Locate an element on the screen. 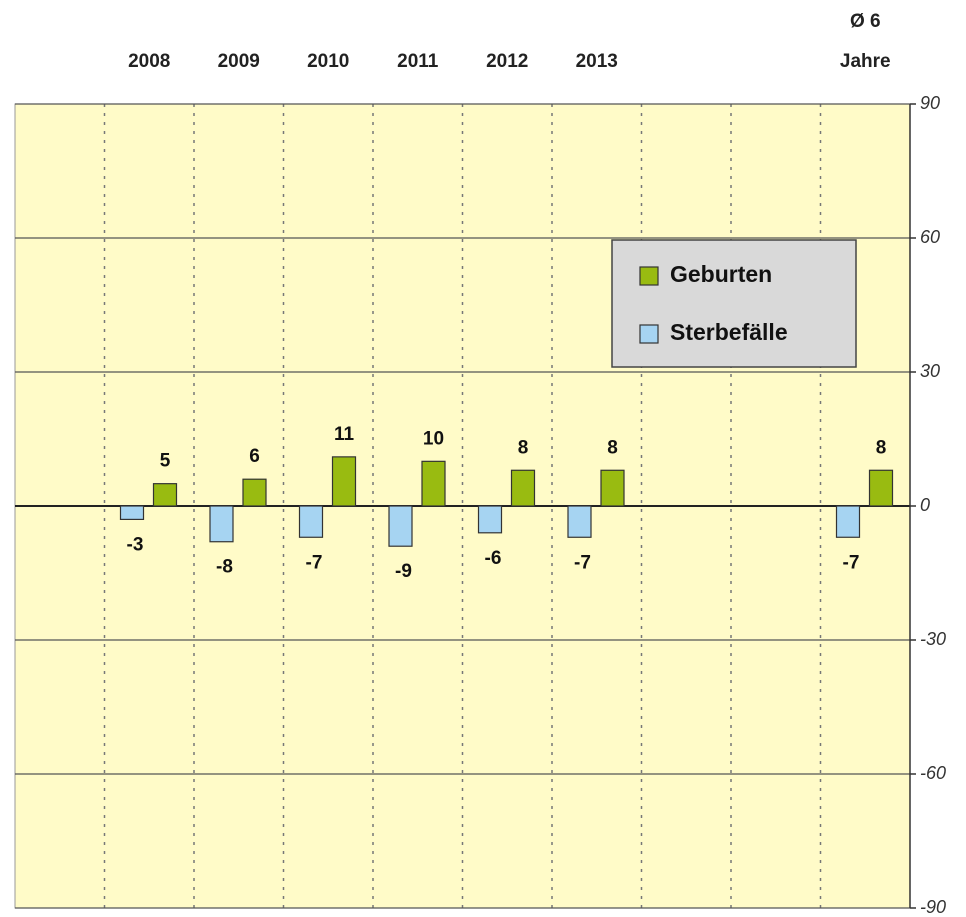 Image resolution: width=966 pixels, height=917 pixels. y-tick-label: 60 is located at coordinates (930, 237).